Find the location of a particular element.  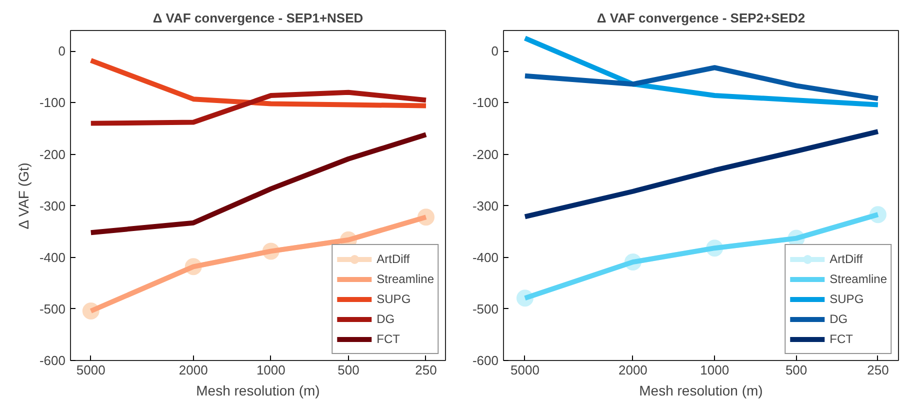

chart-title: Δ VAF convergence - SEP2+SED2 is located at coordinates (701, 18).